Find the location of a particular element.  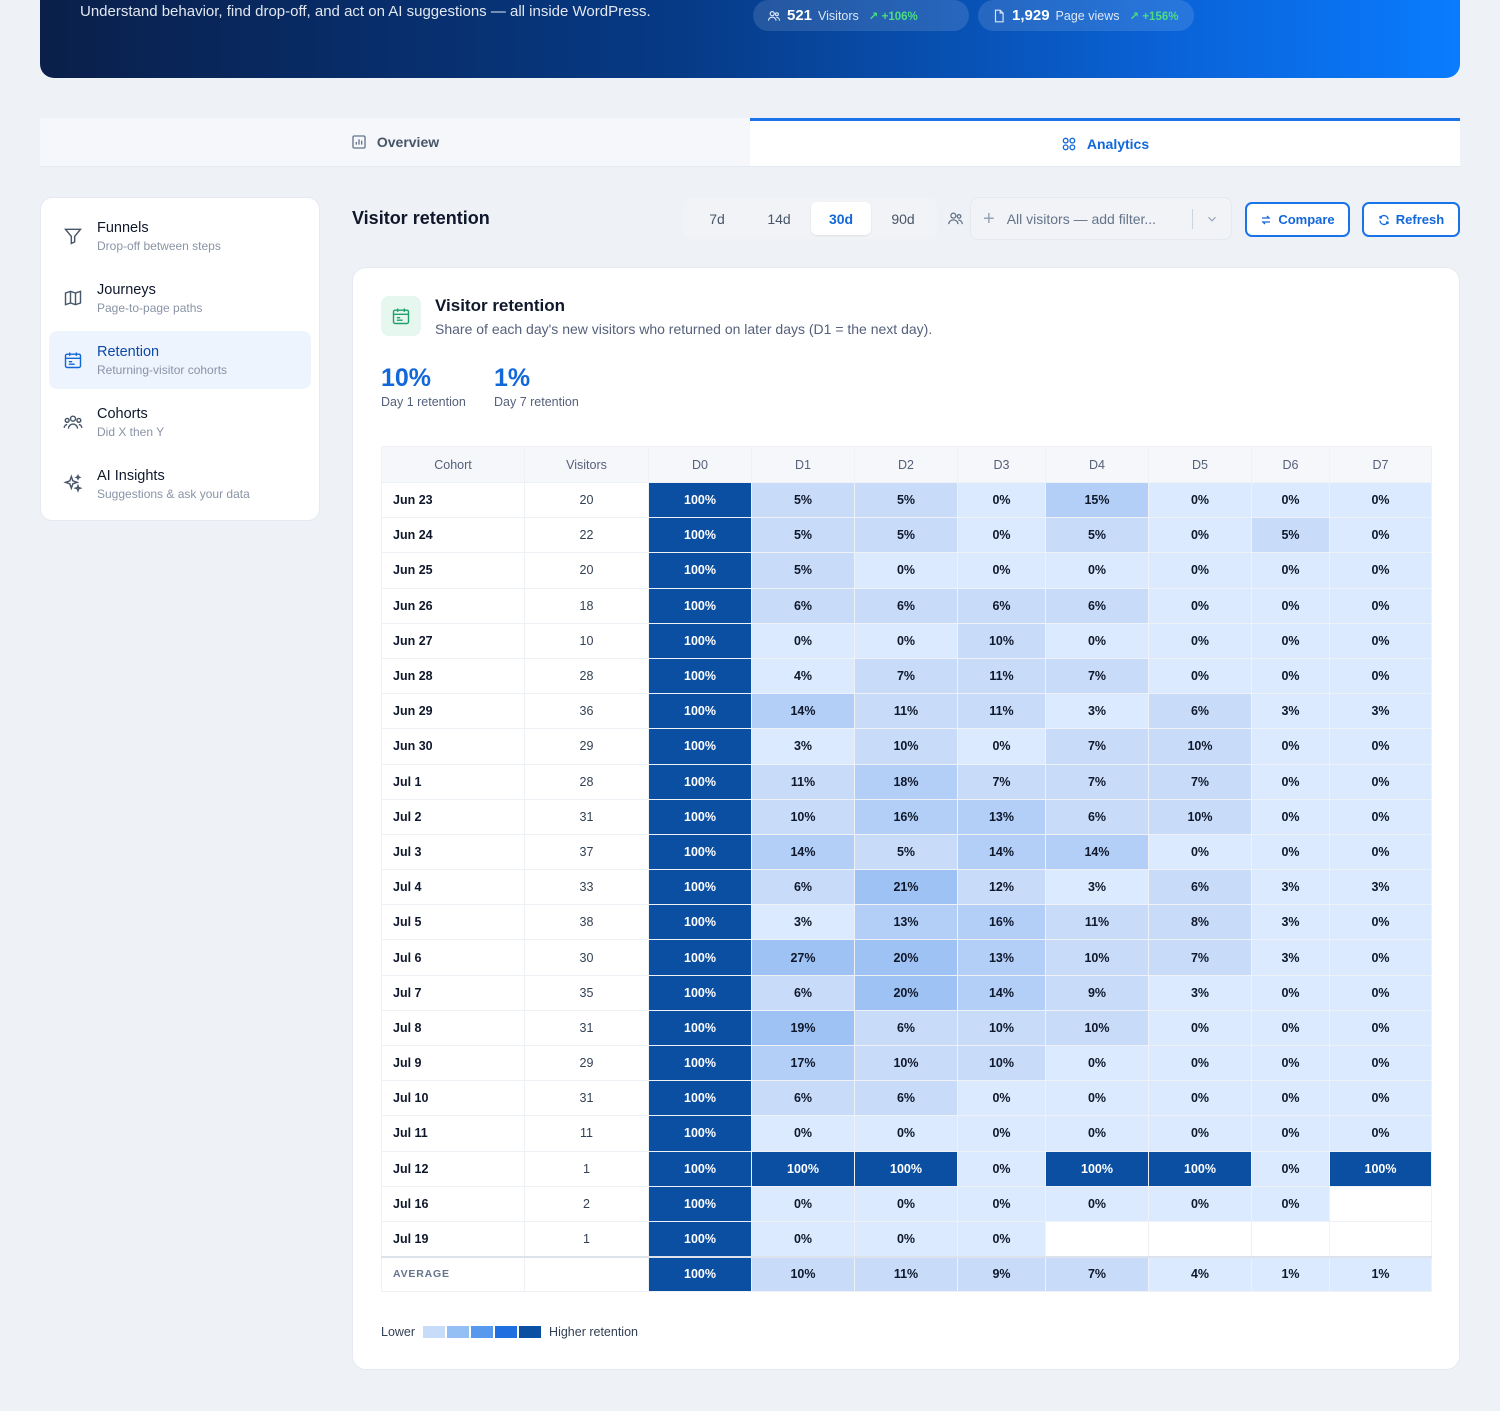

table-row: Jun 27 10 100% 0% 0% 10% 0% 0% 0% 0% is located at coordinates (906, 640).